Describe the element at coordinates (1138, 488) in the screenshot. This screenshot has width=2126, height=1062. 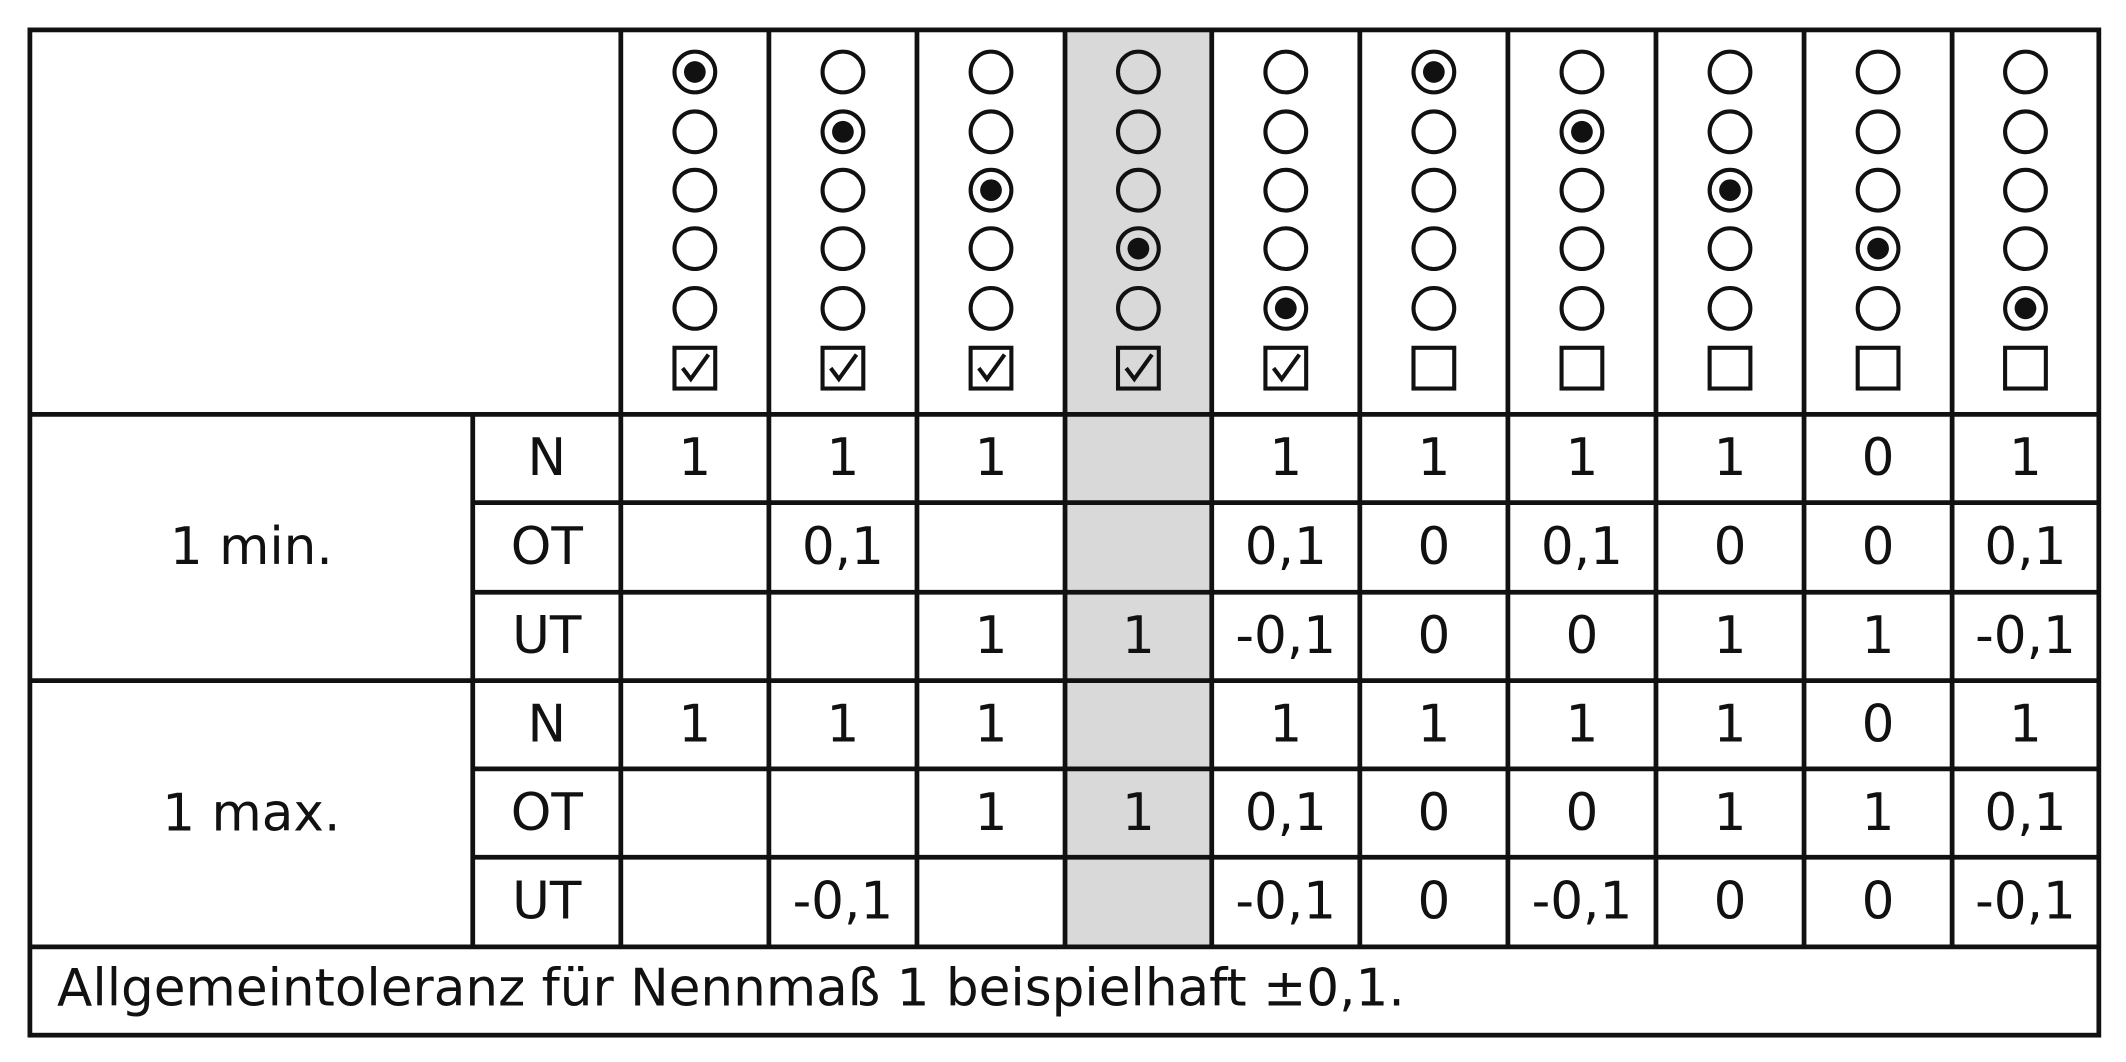
I see `highlight-column` at that location.